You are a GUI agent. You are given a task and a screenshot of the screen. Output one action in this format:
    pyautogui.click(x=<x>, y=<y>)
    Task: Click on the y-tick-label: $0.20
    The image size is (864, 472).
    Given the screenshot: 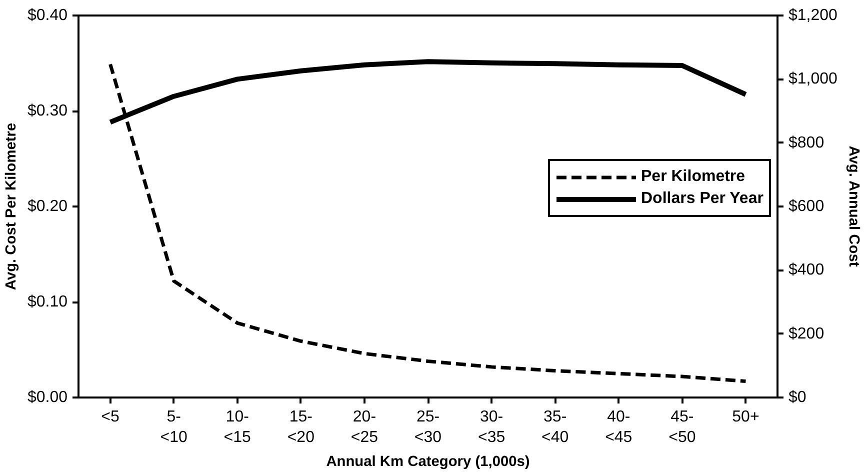 What is the action you would take?
    pyautogui.click(x=47, y=206)
    